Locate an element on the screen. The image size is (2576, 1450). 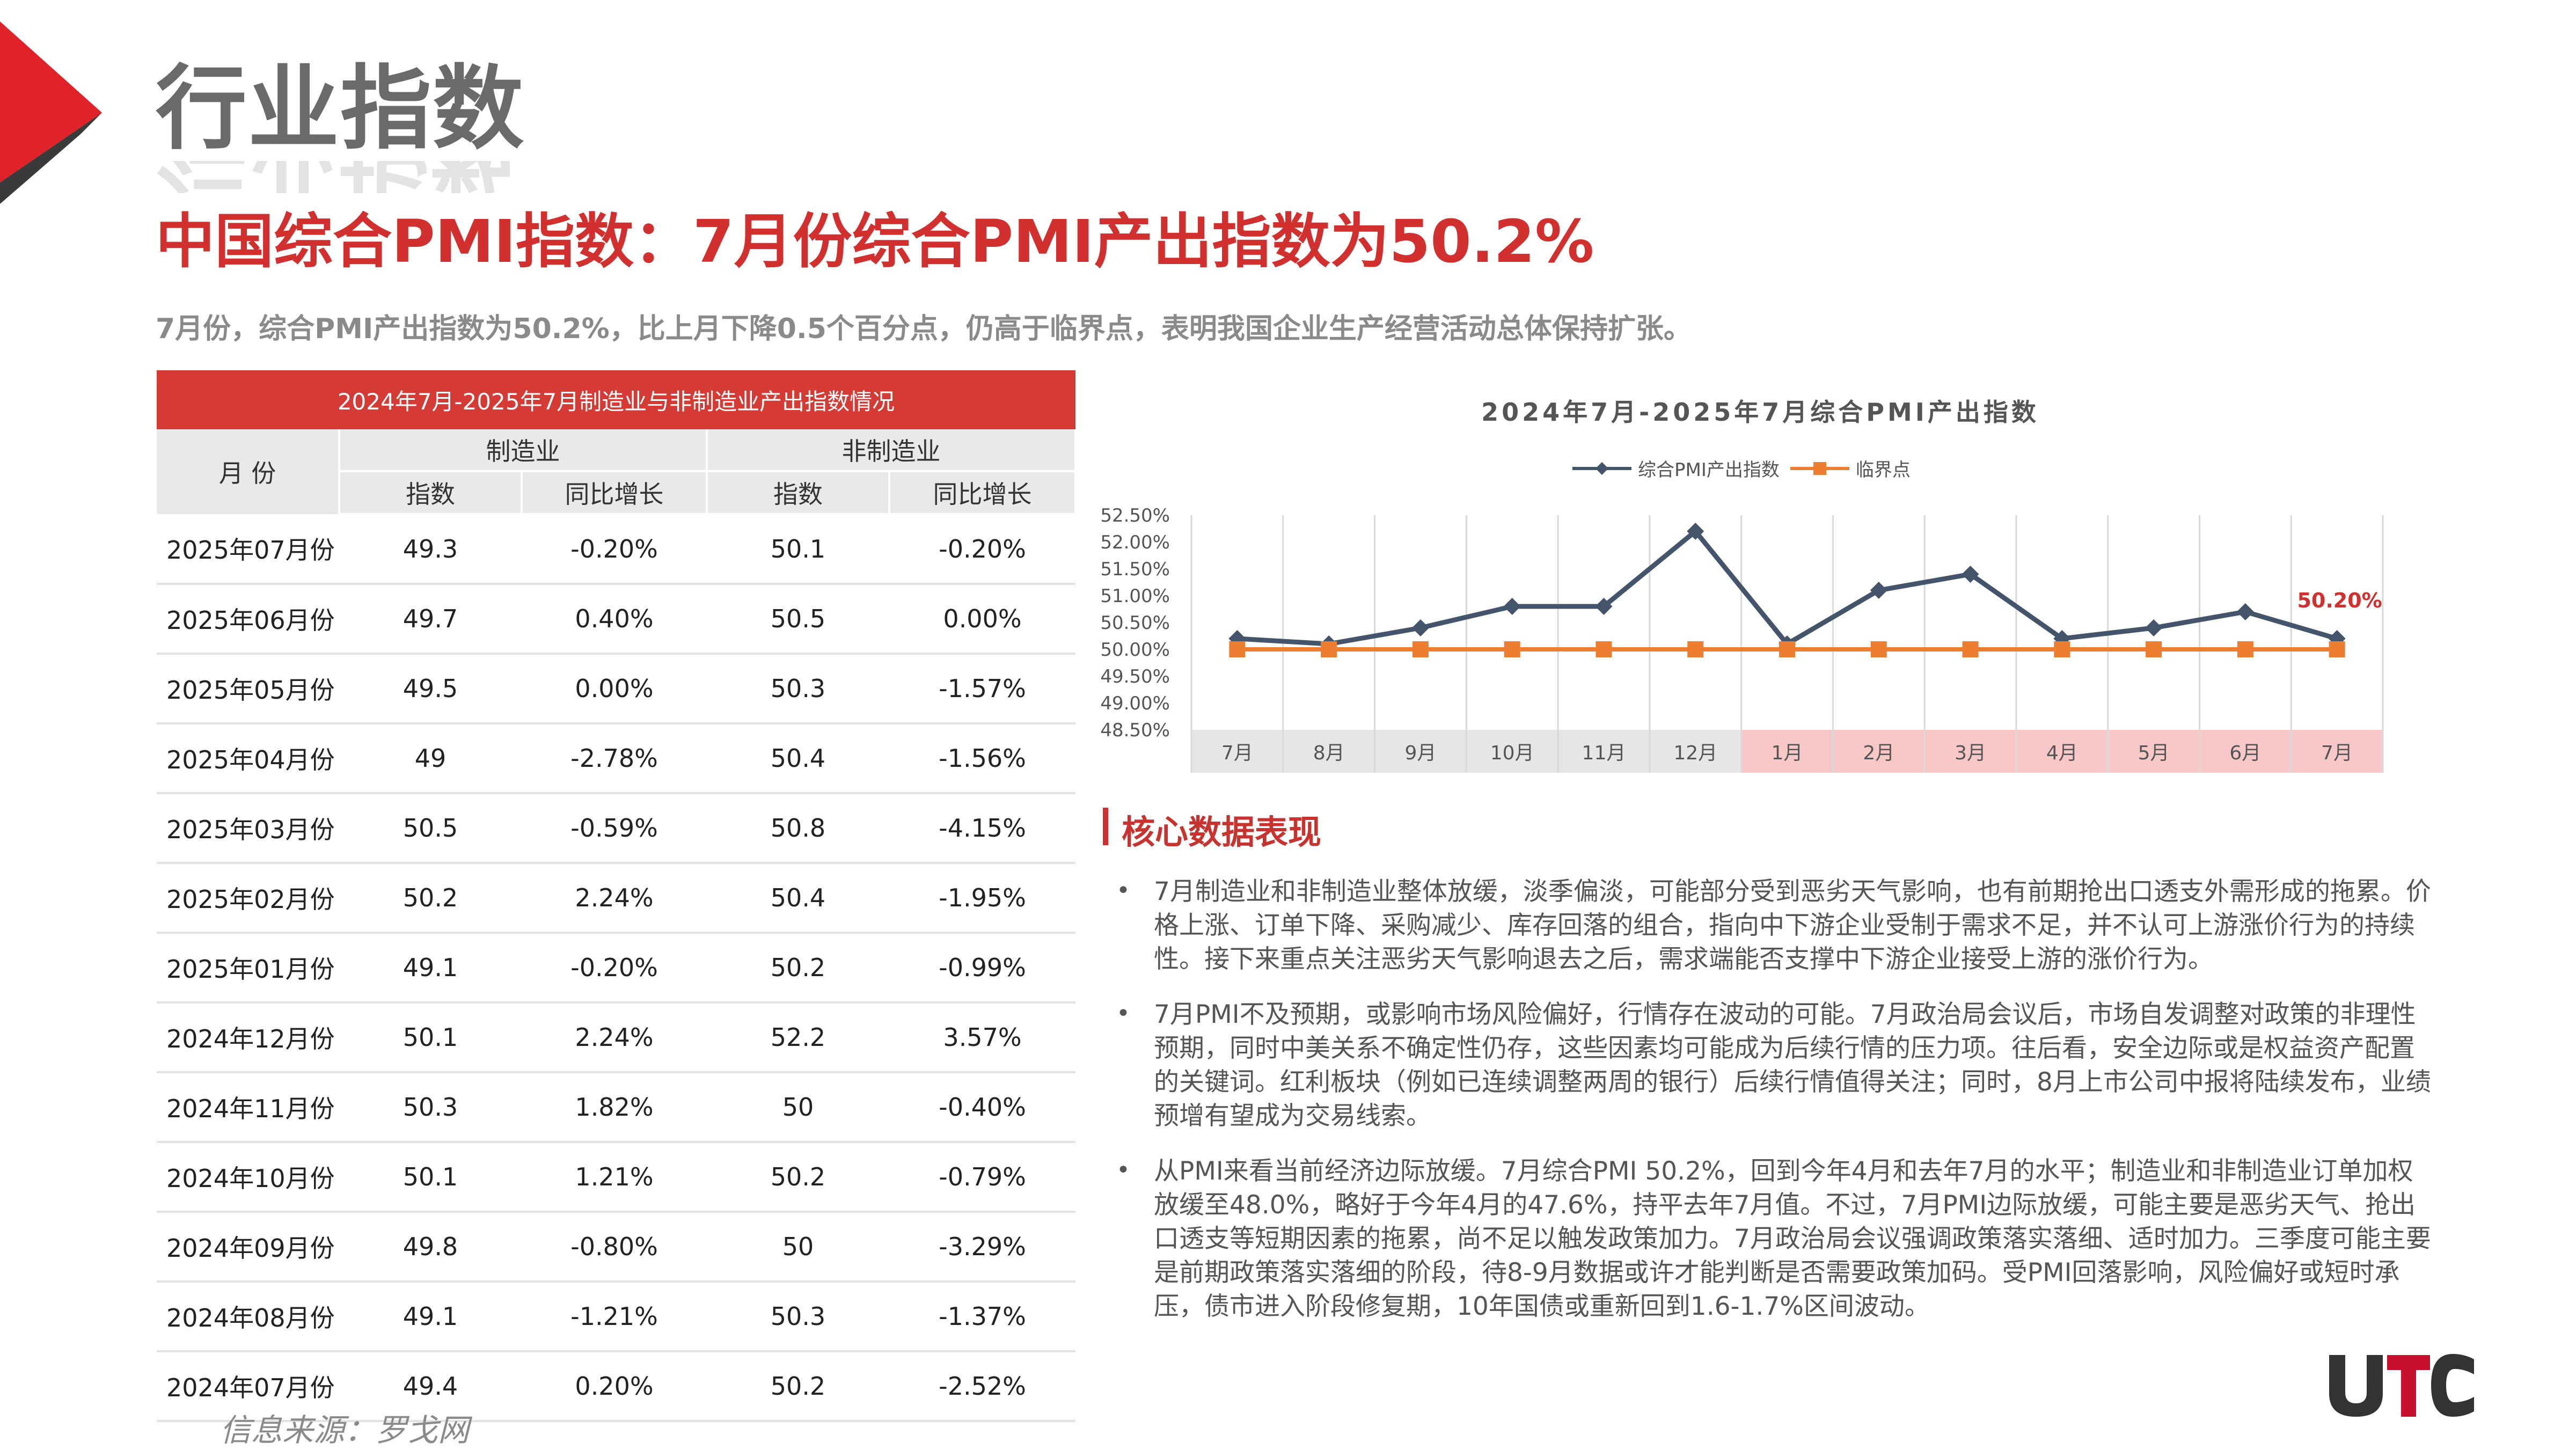
cell-non-yoy: -0.99% is located at coordinates (982, 969).